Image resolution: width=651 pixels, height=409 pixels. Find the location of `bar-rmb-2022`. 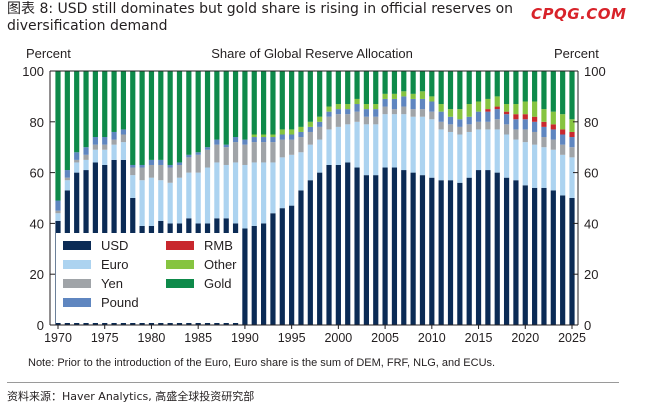

bar-rmb-2022 is located at coordinates (544, 124).